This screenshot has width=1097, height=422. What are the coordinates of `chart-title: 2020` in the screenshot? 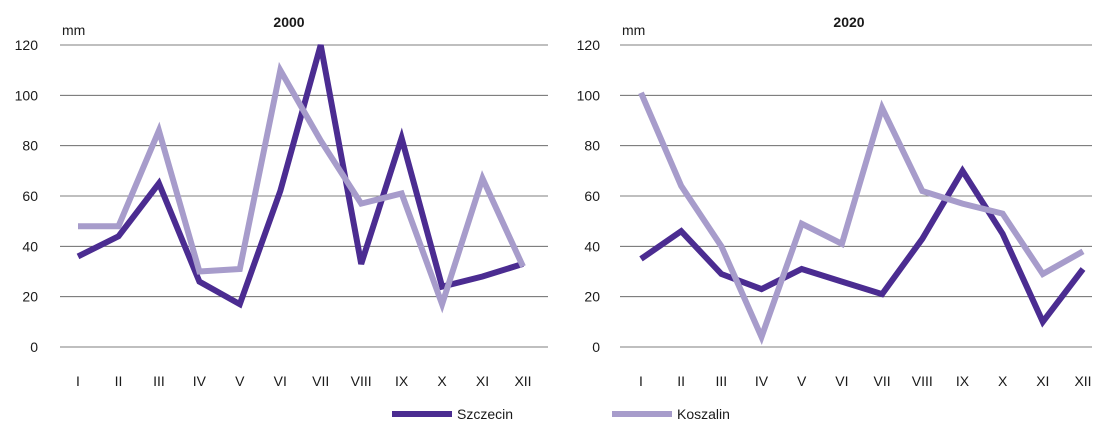 It's located at (848, 22).